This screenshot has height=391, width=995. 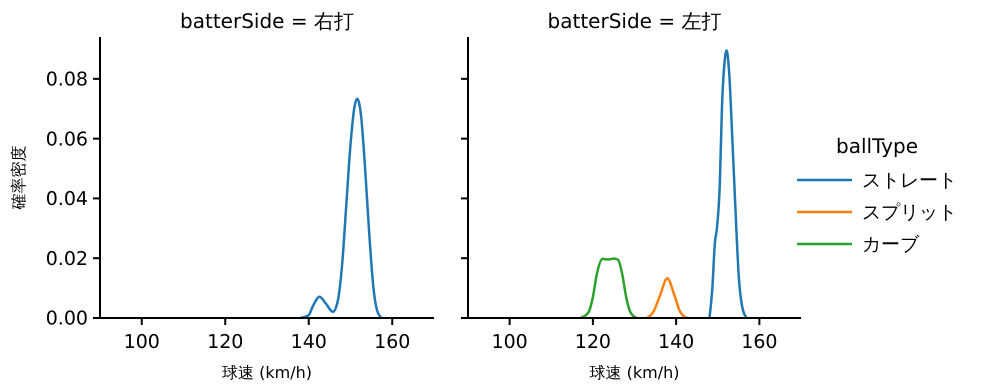 What do you see at coordinates (909, 213) in the screenshot?
I see `legend-label: スプリット` at bounding box center [909, 213].